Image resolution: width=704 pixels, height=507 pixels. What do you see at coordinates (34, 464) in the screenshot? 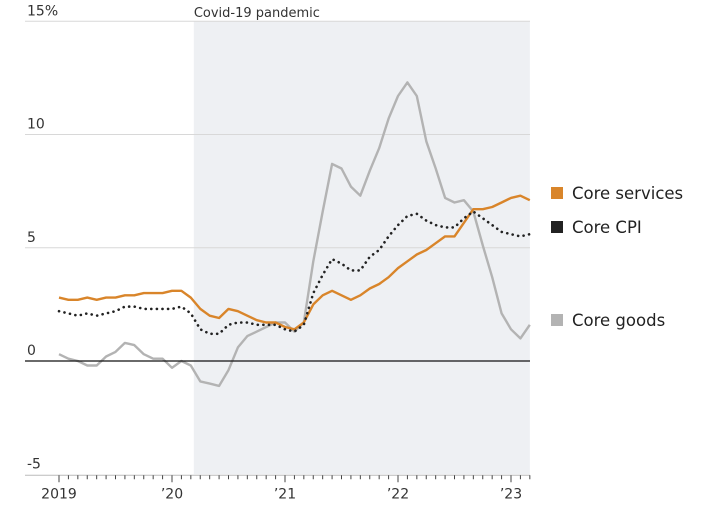
I see `y-tick-label: -5` at bounding box center [34, 464].